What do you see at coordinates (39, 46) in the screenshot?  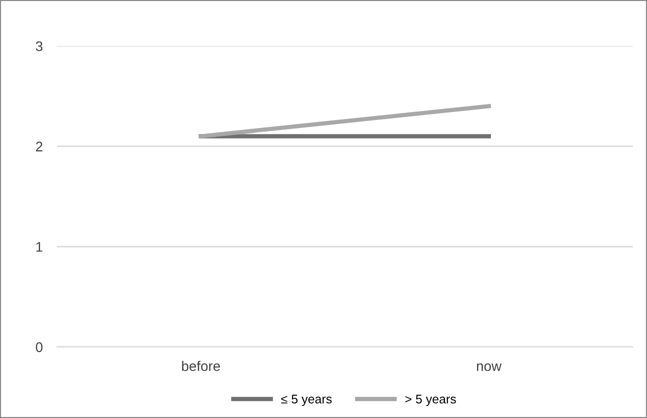 I see `y-tick-label: 3` at bounding box center [39, 46].